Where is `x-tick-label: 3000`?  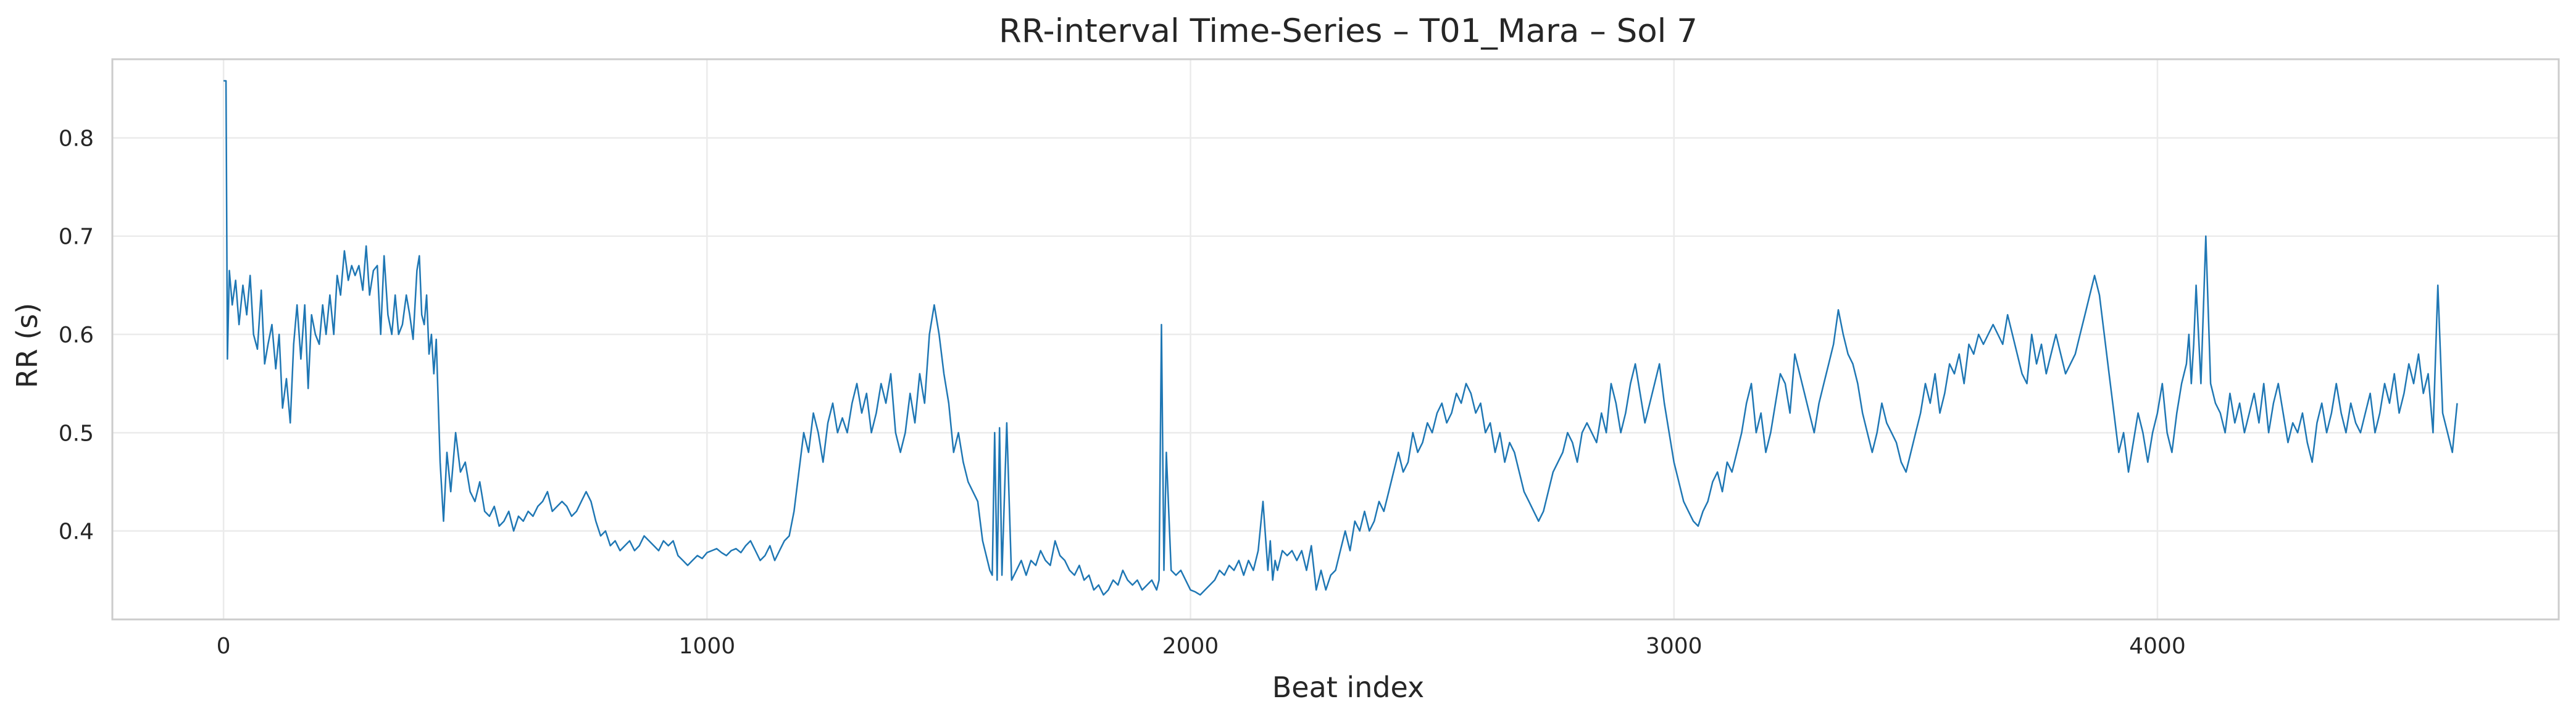 x-tick-label: 3000 is located at coordinates (1675, 646).